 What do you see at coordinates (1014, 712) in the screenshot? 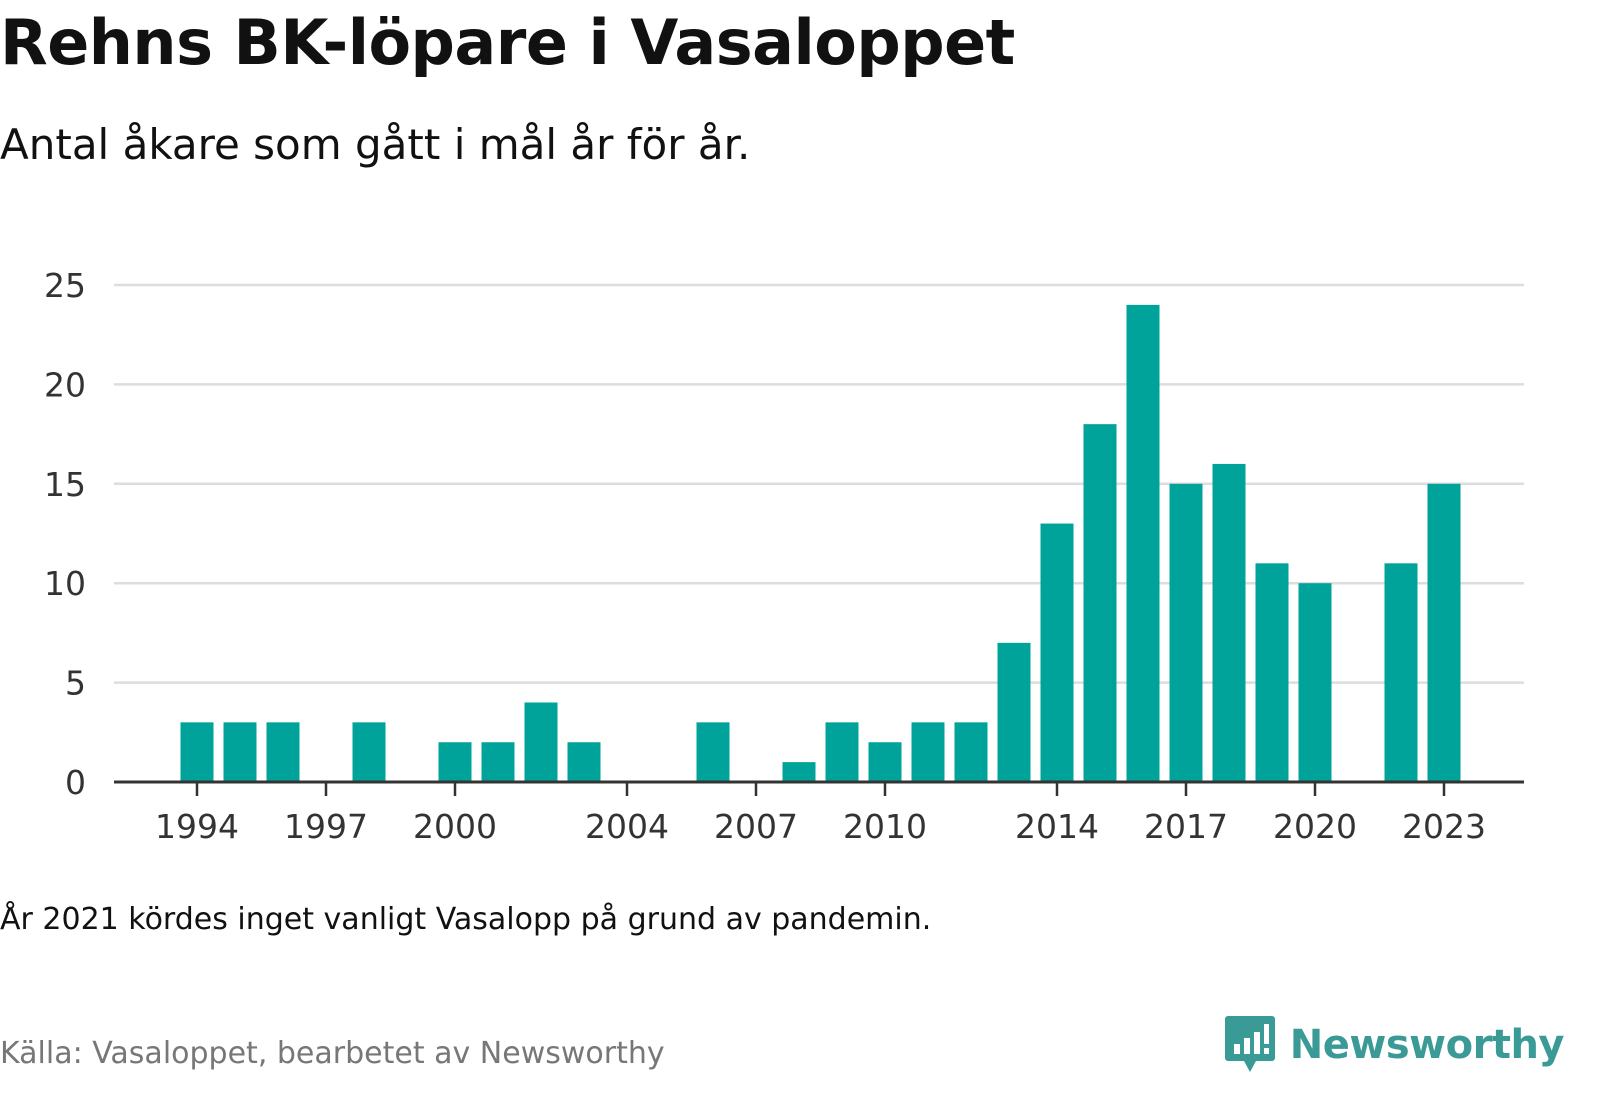
I see `bar-2013` at bounding box center [1014, 712].